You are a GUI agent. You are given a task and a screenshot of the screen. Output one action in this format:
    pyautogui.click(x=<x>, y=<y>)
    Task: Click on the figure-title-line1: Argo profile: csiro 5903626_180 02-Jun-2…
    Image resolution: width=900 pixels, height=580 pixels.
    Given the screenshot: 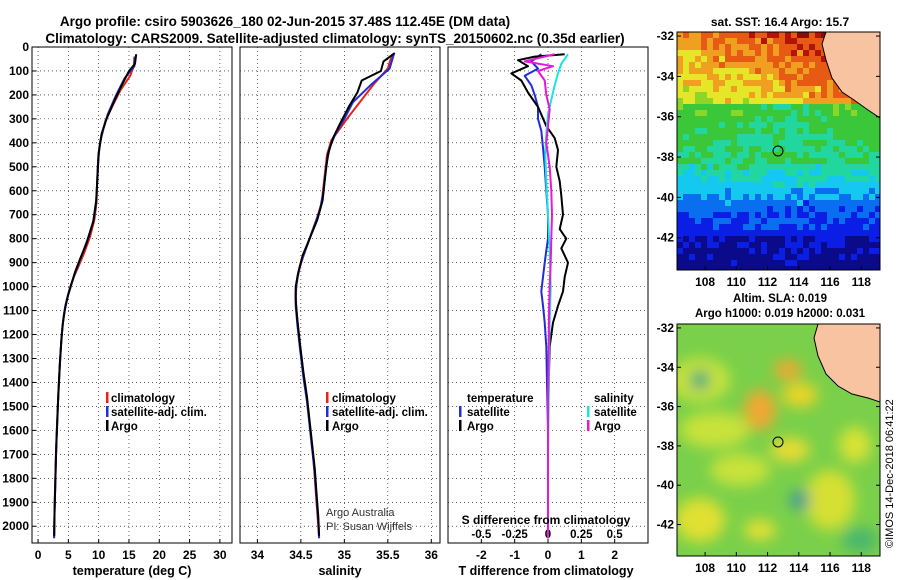 What is the action you would take?
    pyautogui.click(x=285, y=21)
    